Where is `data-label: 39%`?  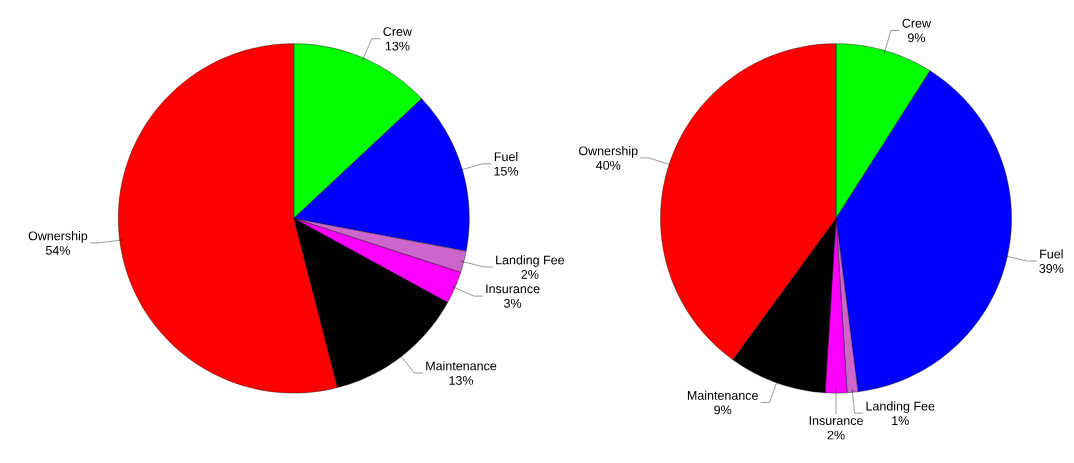
data-label: 39% is located at coordinates (1051, 268).